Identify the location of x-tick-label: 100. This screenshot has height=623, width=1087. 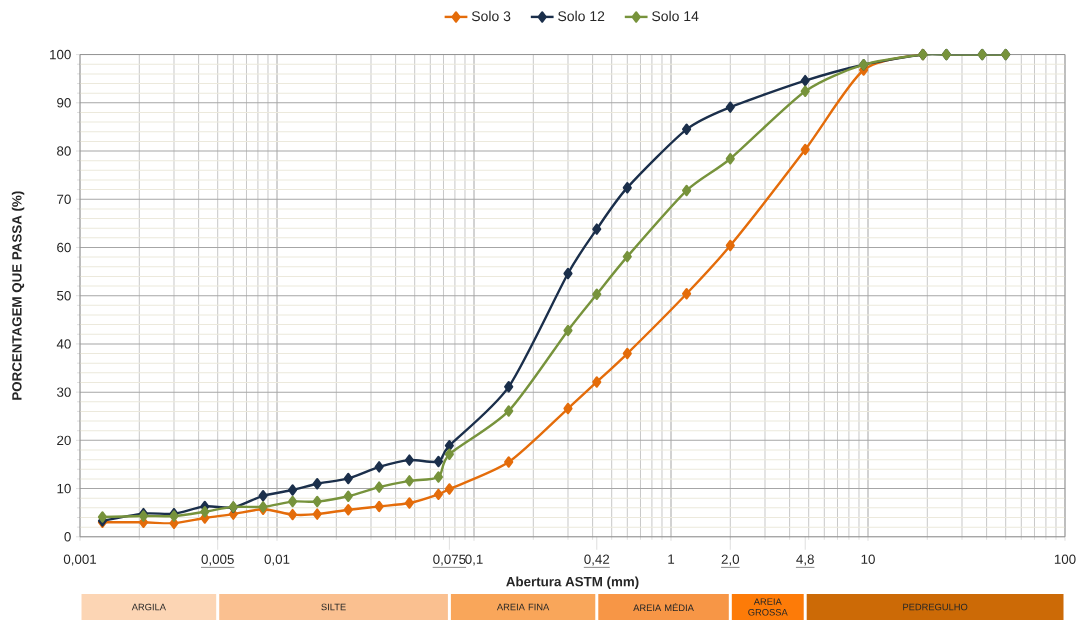
(1065, 559).